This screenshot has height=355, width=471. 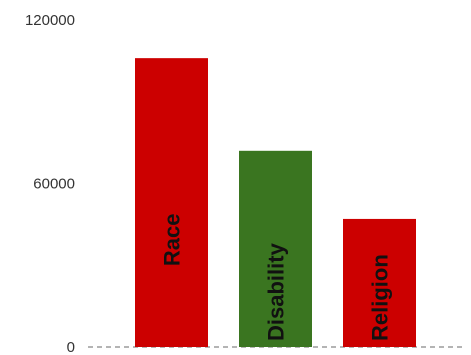 What do you see at coordinates (50, 20) in the screenshot?
I see `y-tick-label: 120000` at bounding box center [50, 20].